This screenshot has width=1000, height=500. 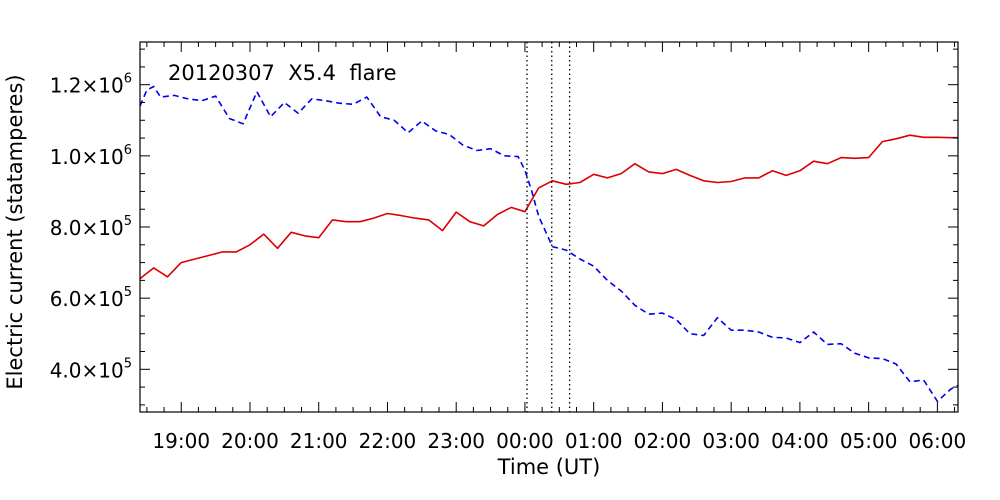 I want to click on x-tick-label: 20:00, so click(x=250, y=441).